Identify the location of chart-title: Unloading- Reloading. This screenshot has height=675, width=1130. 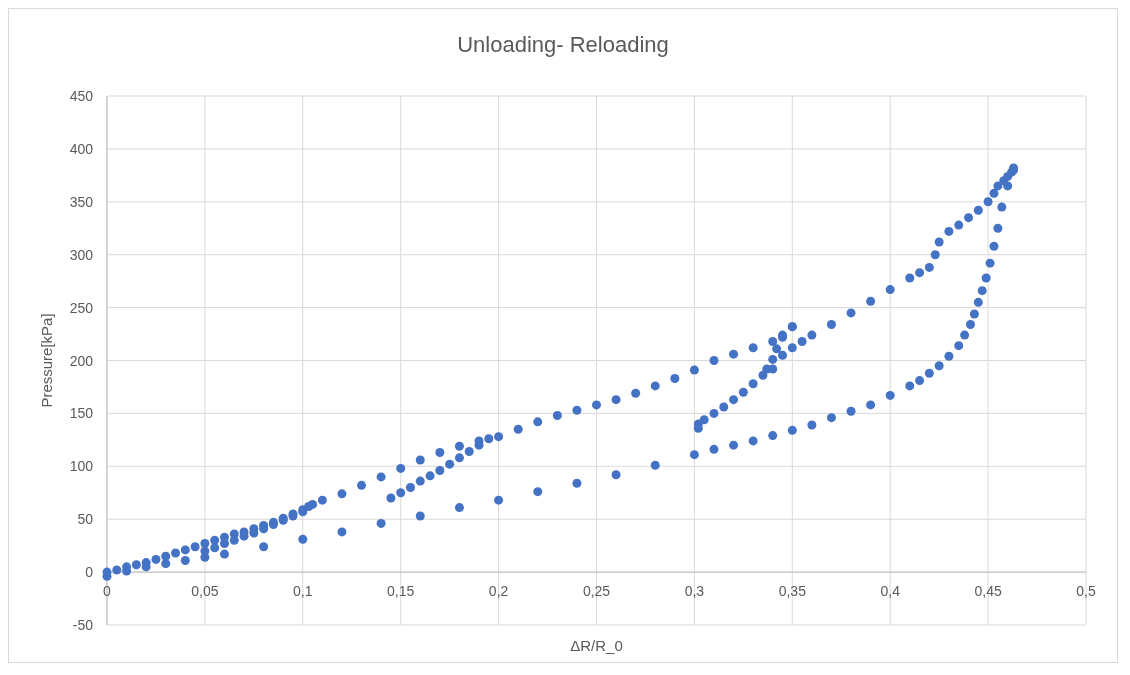
(563, 44).